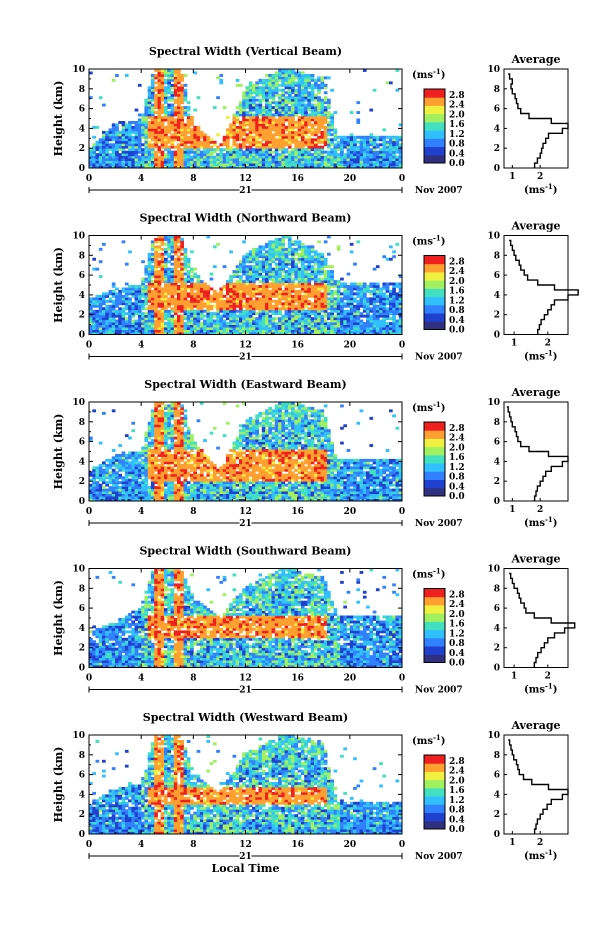 This screenshot has height=929, width=616. I want to click on avg-y-tick-label: 0, so click(497, 336).